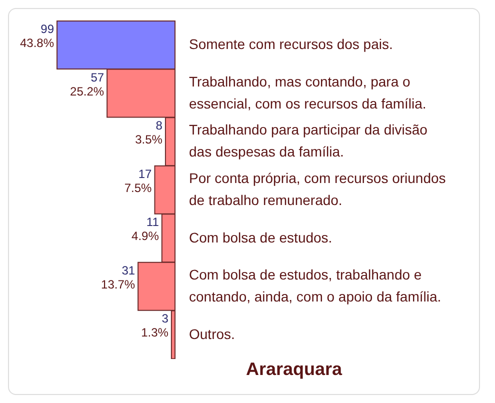 The width and height of the screenshot is (495, 403). What do you see at coordinates (37, 36) in the screenshot?
I see `data-label: 99 43.8%` at bounding box center [37, 36].